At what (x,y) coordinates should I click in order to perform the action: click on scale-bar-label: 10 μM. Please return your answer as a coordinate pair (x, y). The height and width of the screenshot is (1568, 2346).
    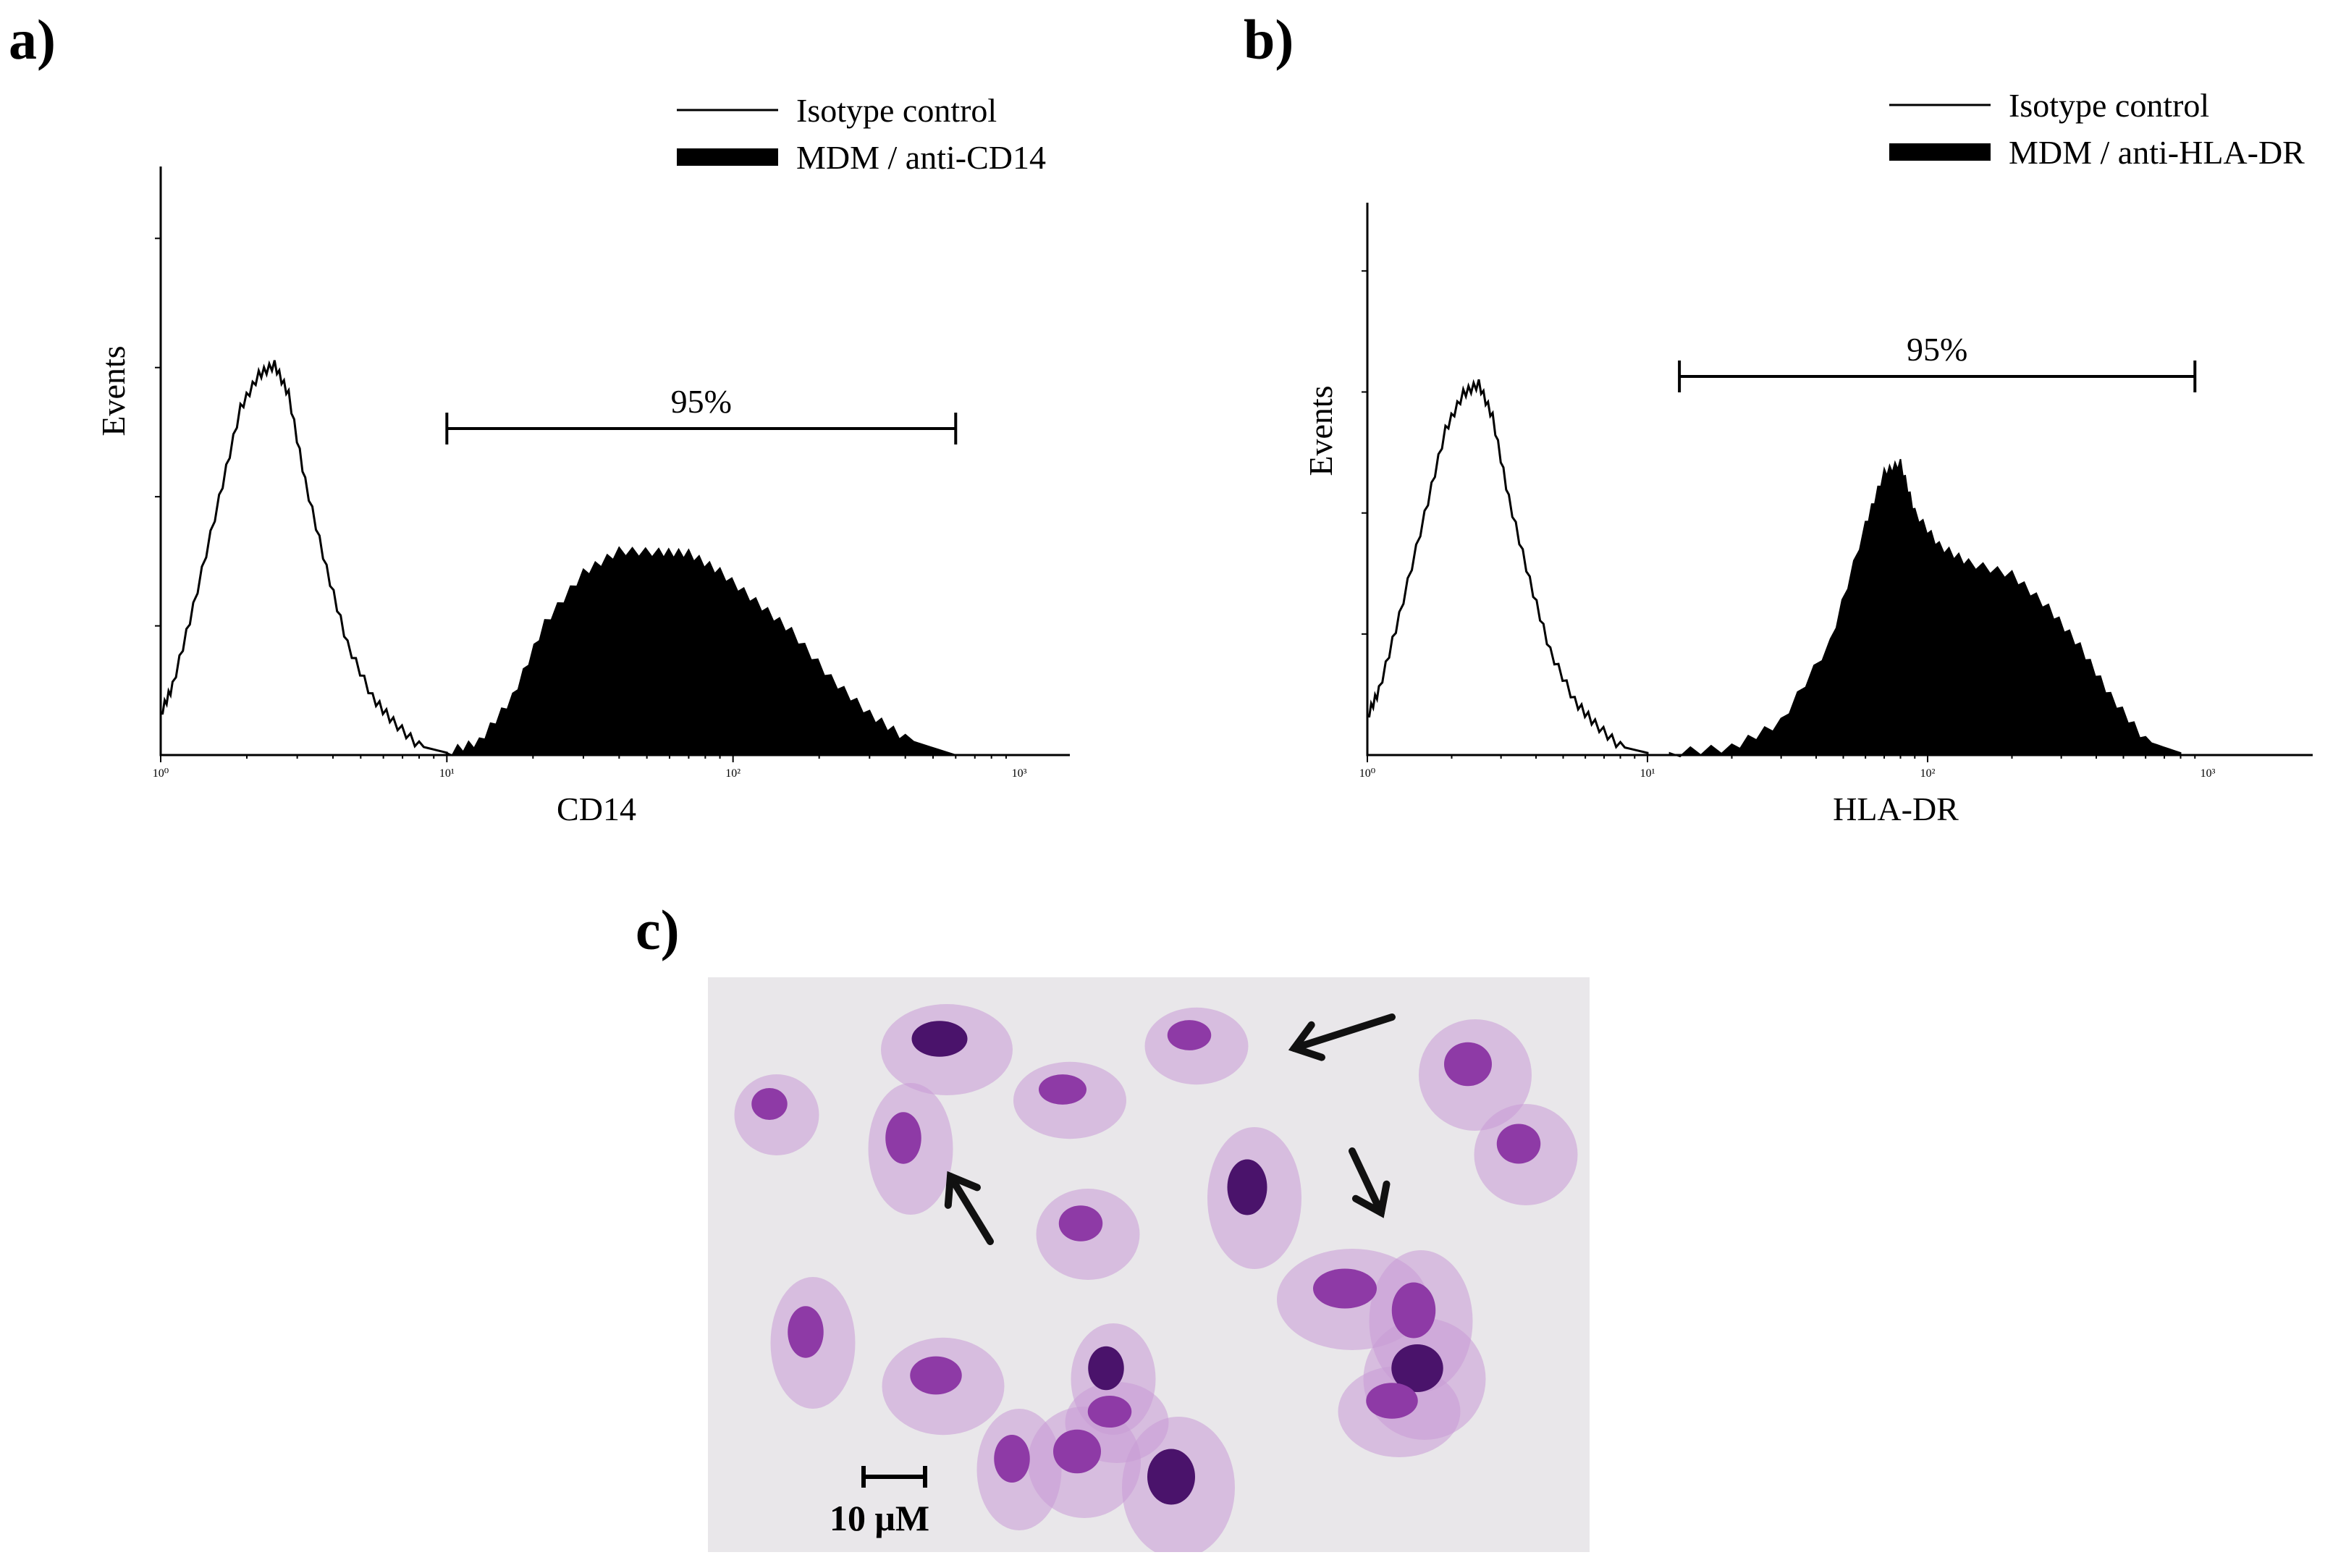
    Looking at the image, I should click on (880, 1518).